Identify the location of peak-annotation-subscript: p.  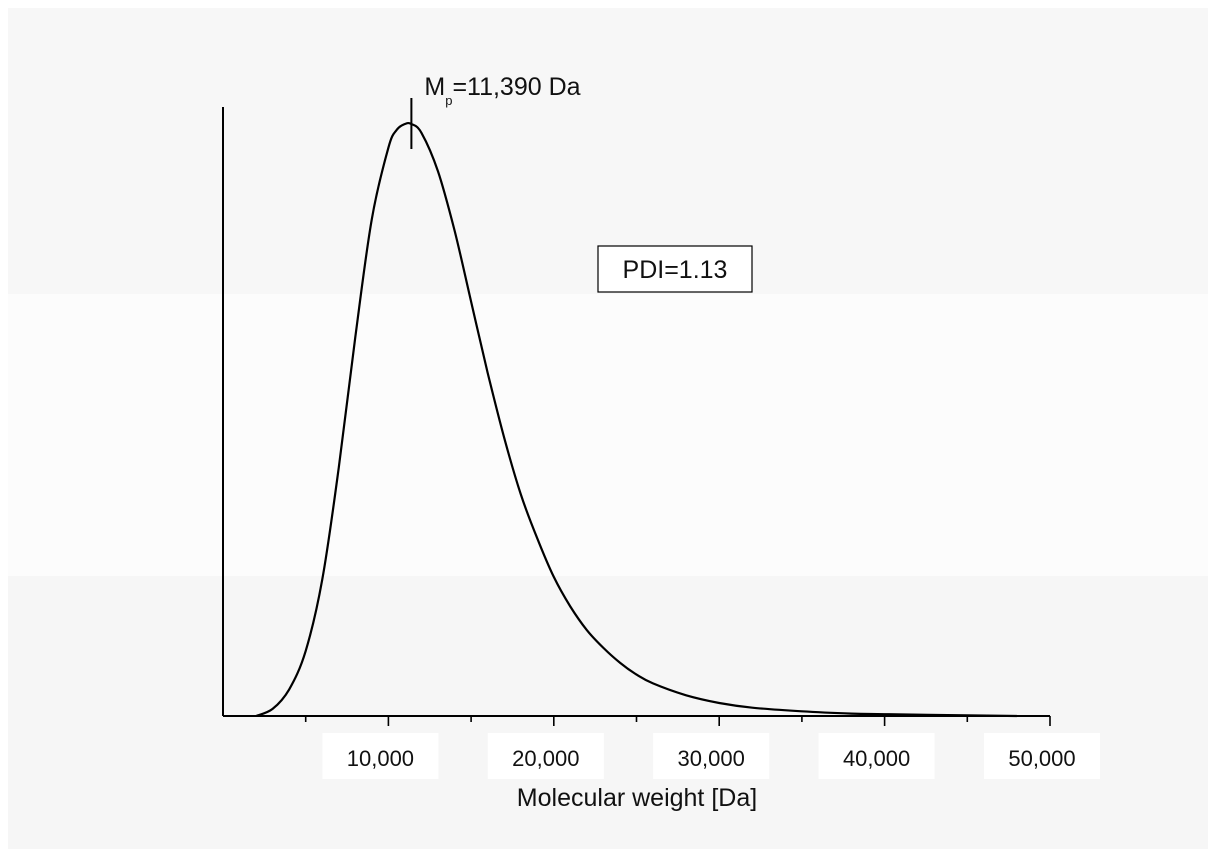
(448, 100).